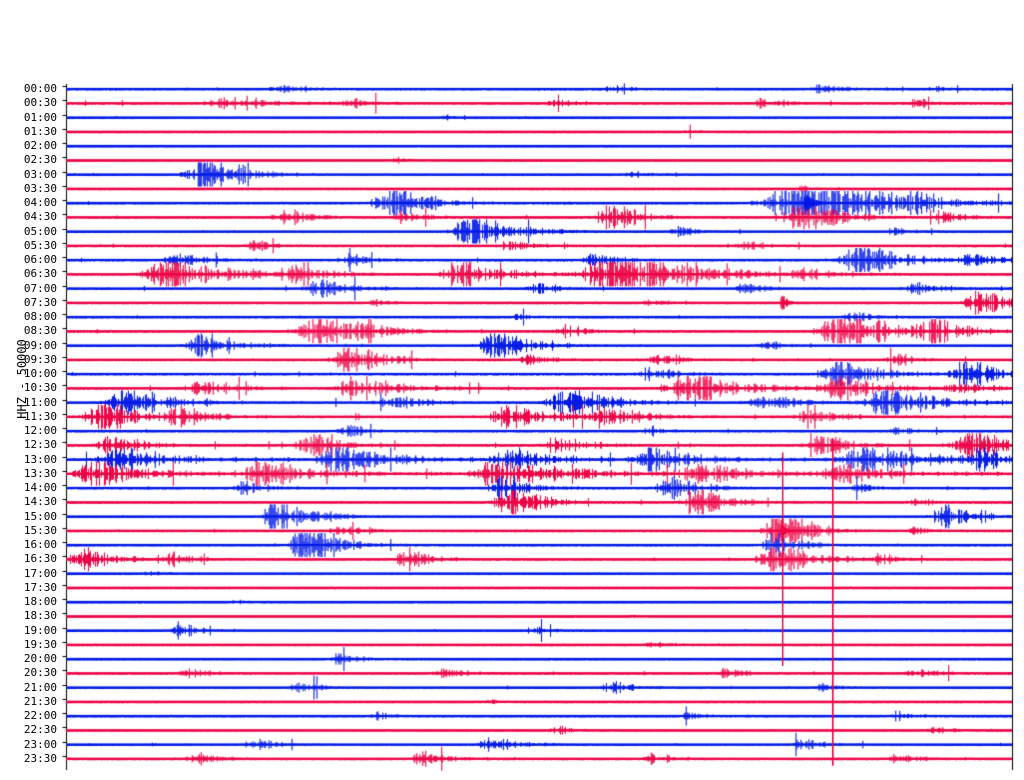  Describe the element at coordinates (40, 274) in the screenshot. I see `time-tick-label: 06:30` at that location.